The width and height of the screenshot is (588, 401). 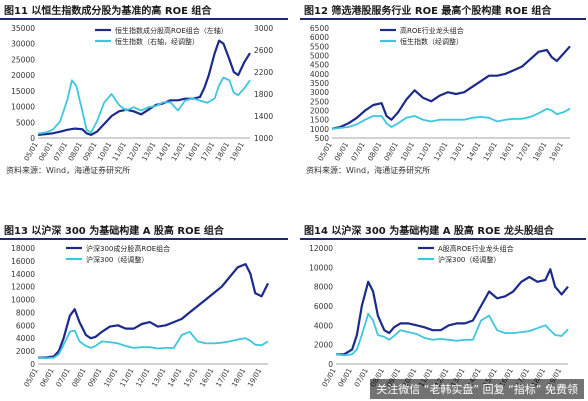 What do you see at coordinates (429, 231) in the screenshot?
I see `chart-title: 图14 以沪深 300 为基础构建 A 股高 ROE 龙头股组合` at bounding box center [429, 231].